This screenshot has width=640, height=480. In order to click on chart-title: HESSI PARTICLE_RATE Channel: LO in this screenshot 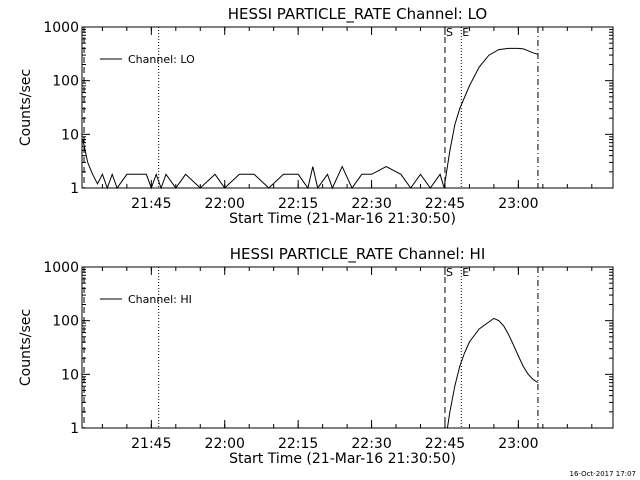, I will do `click(357, 14)`.